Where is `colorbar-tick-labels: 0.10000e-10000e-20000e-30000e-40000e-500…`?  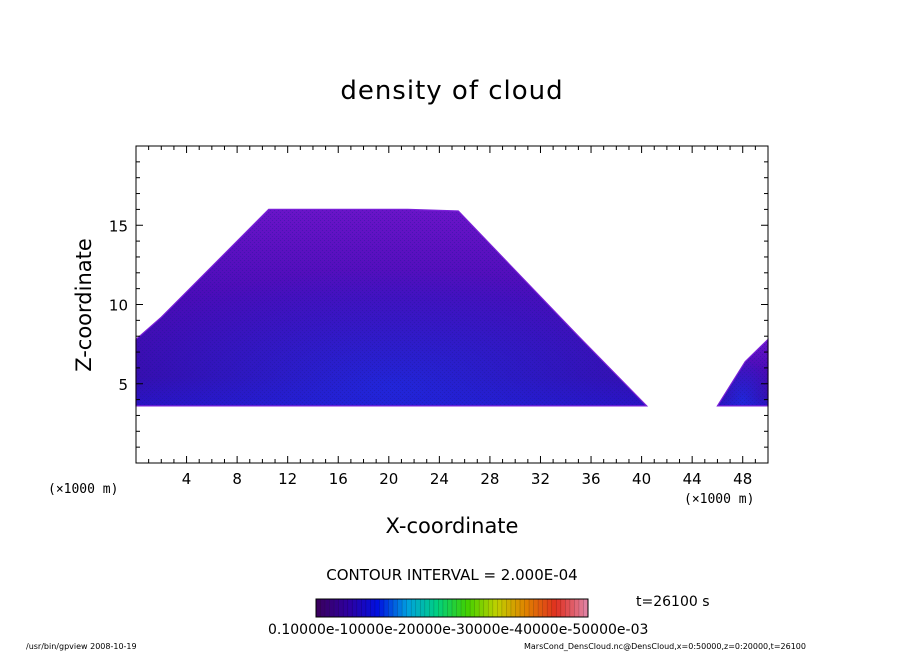 colorbar-tick-labels: 0.10000e-10000e-20000e-30000e-40000e-500… is located at coordinates (458, 630).